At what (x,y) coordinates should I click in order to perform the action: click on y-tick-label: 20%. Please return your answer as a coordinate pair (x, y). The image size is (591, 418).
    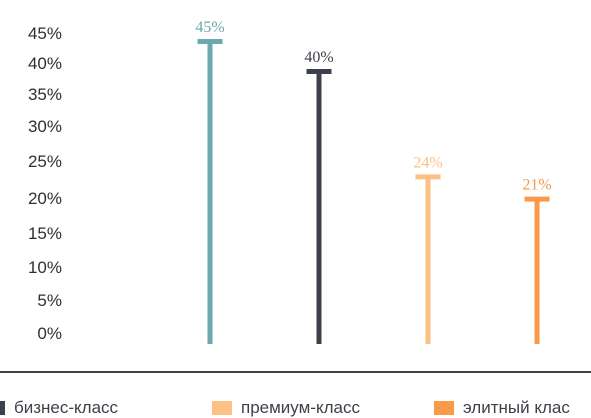
    Looking at the image, I should click on (45, 198).